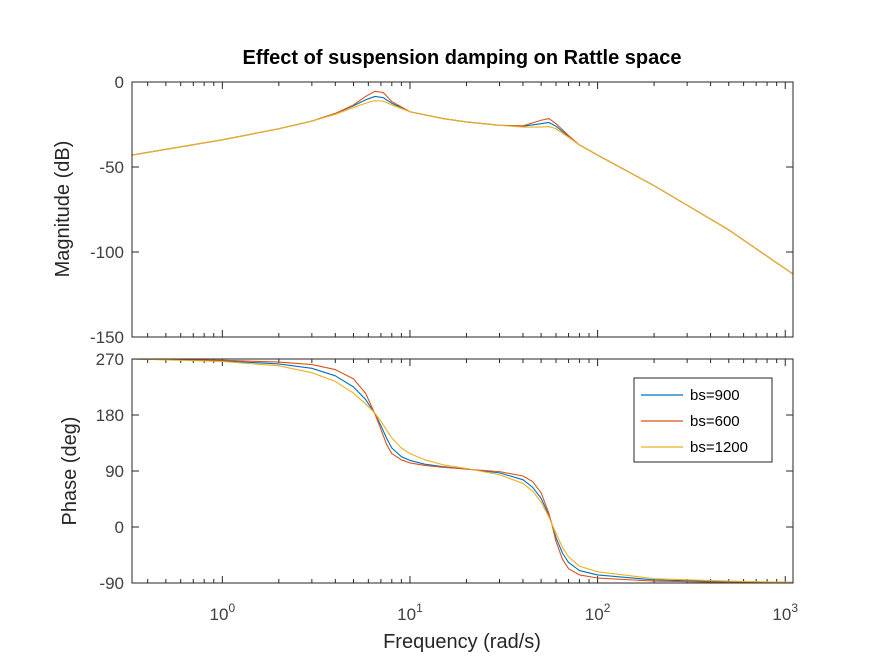 The image size is (875, 656). What do you see at coordinates (107, 337) in the screenshot?
I see `magnitude-y-tick-label: -150` at bounding box center [107, 337].